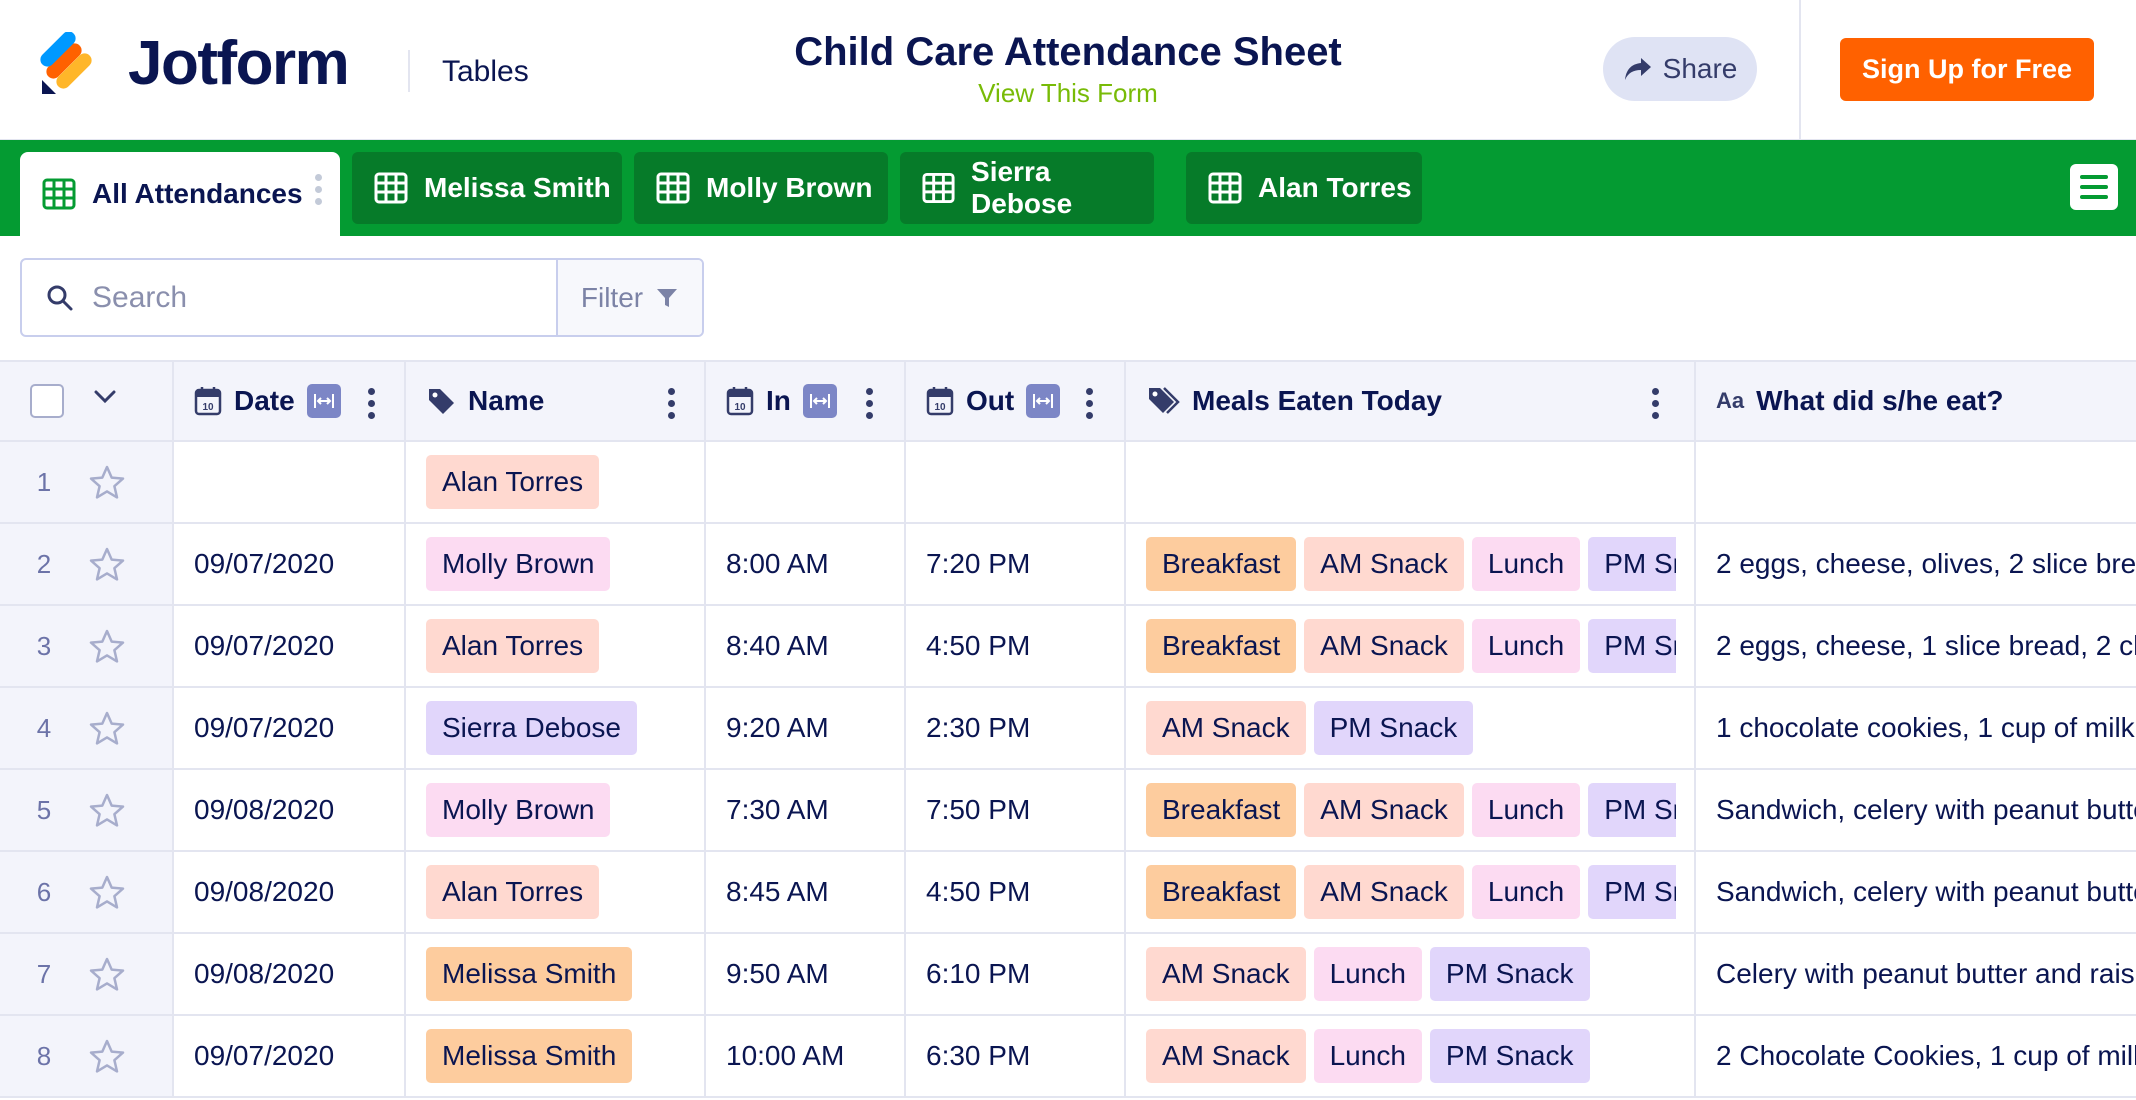 The width and height of the screenshot is (2136, 1100). I want to click on out-cell: 6:30 PM, so click(1016, 1056).